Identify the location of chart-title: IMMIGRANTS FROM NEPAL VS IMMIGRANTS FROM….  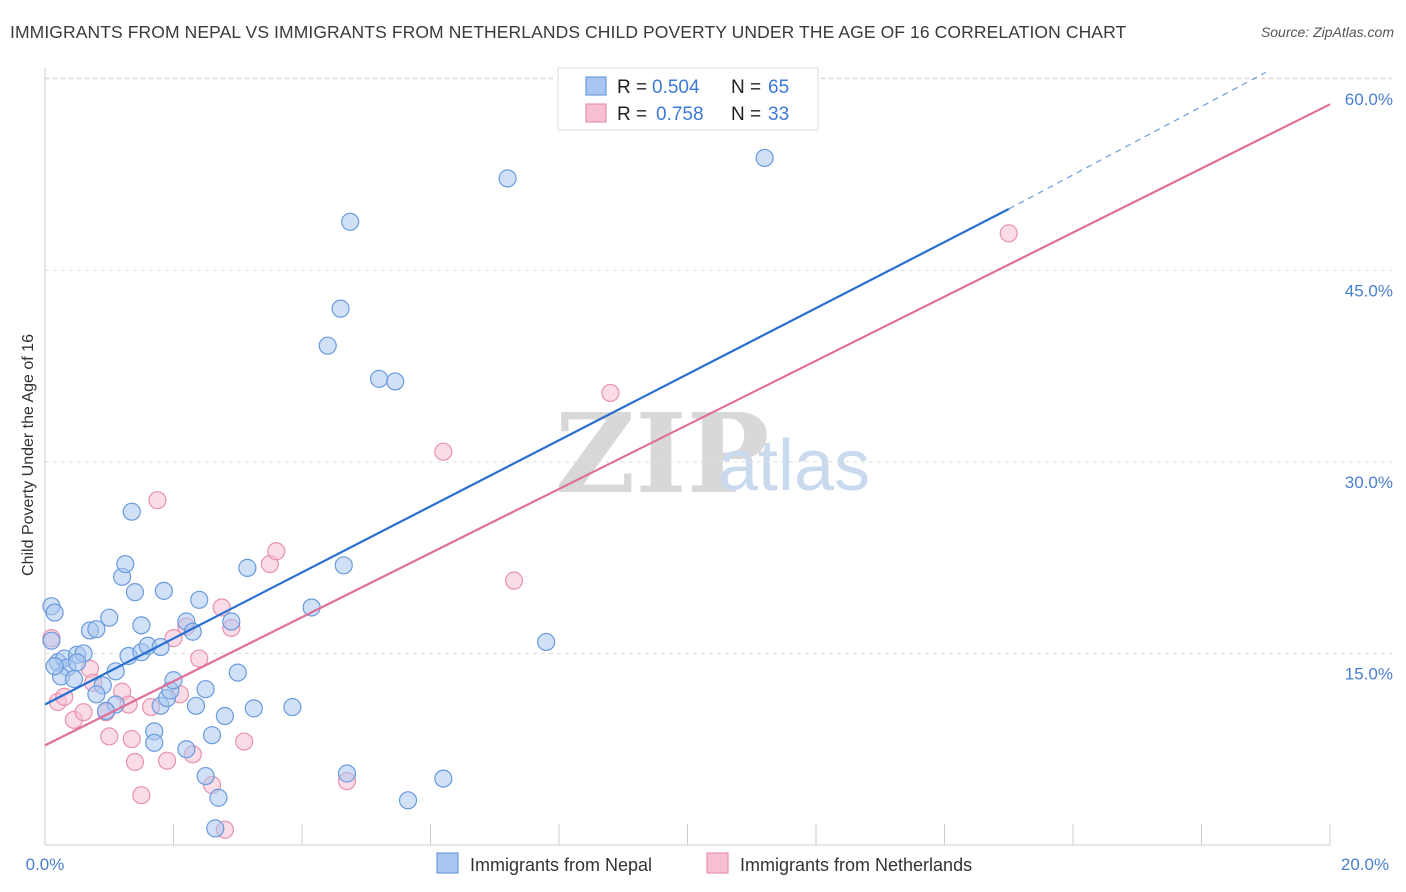
(568, 32).